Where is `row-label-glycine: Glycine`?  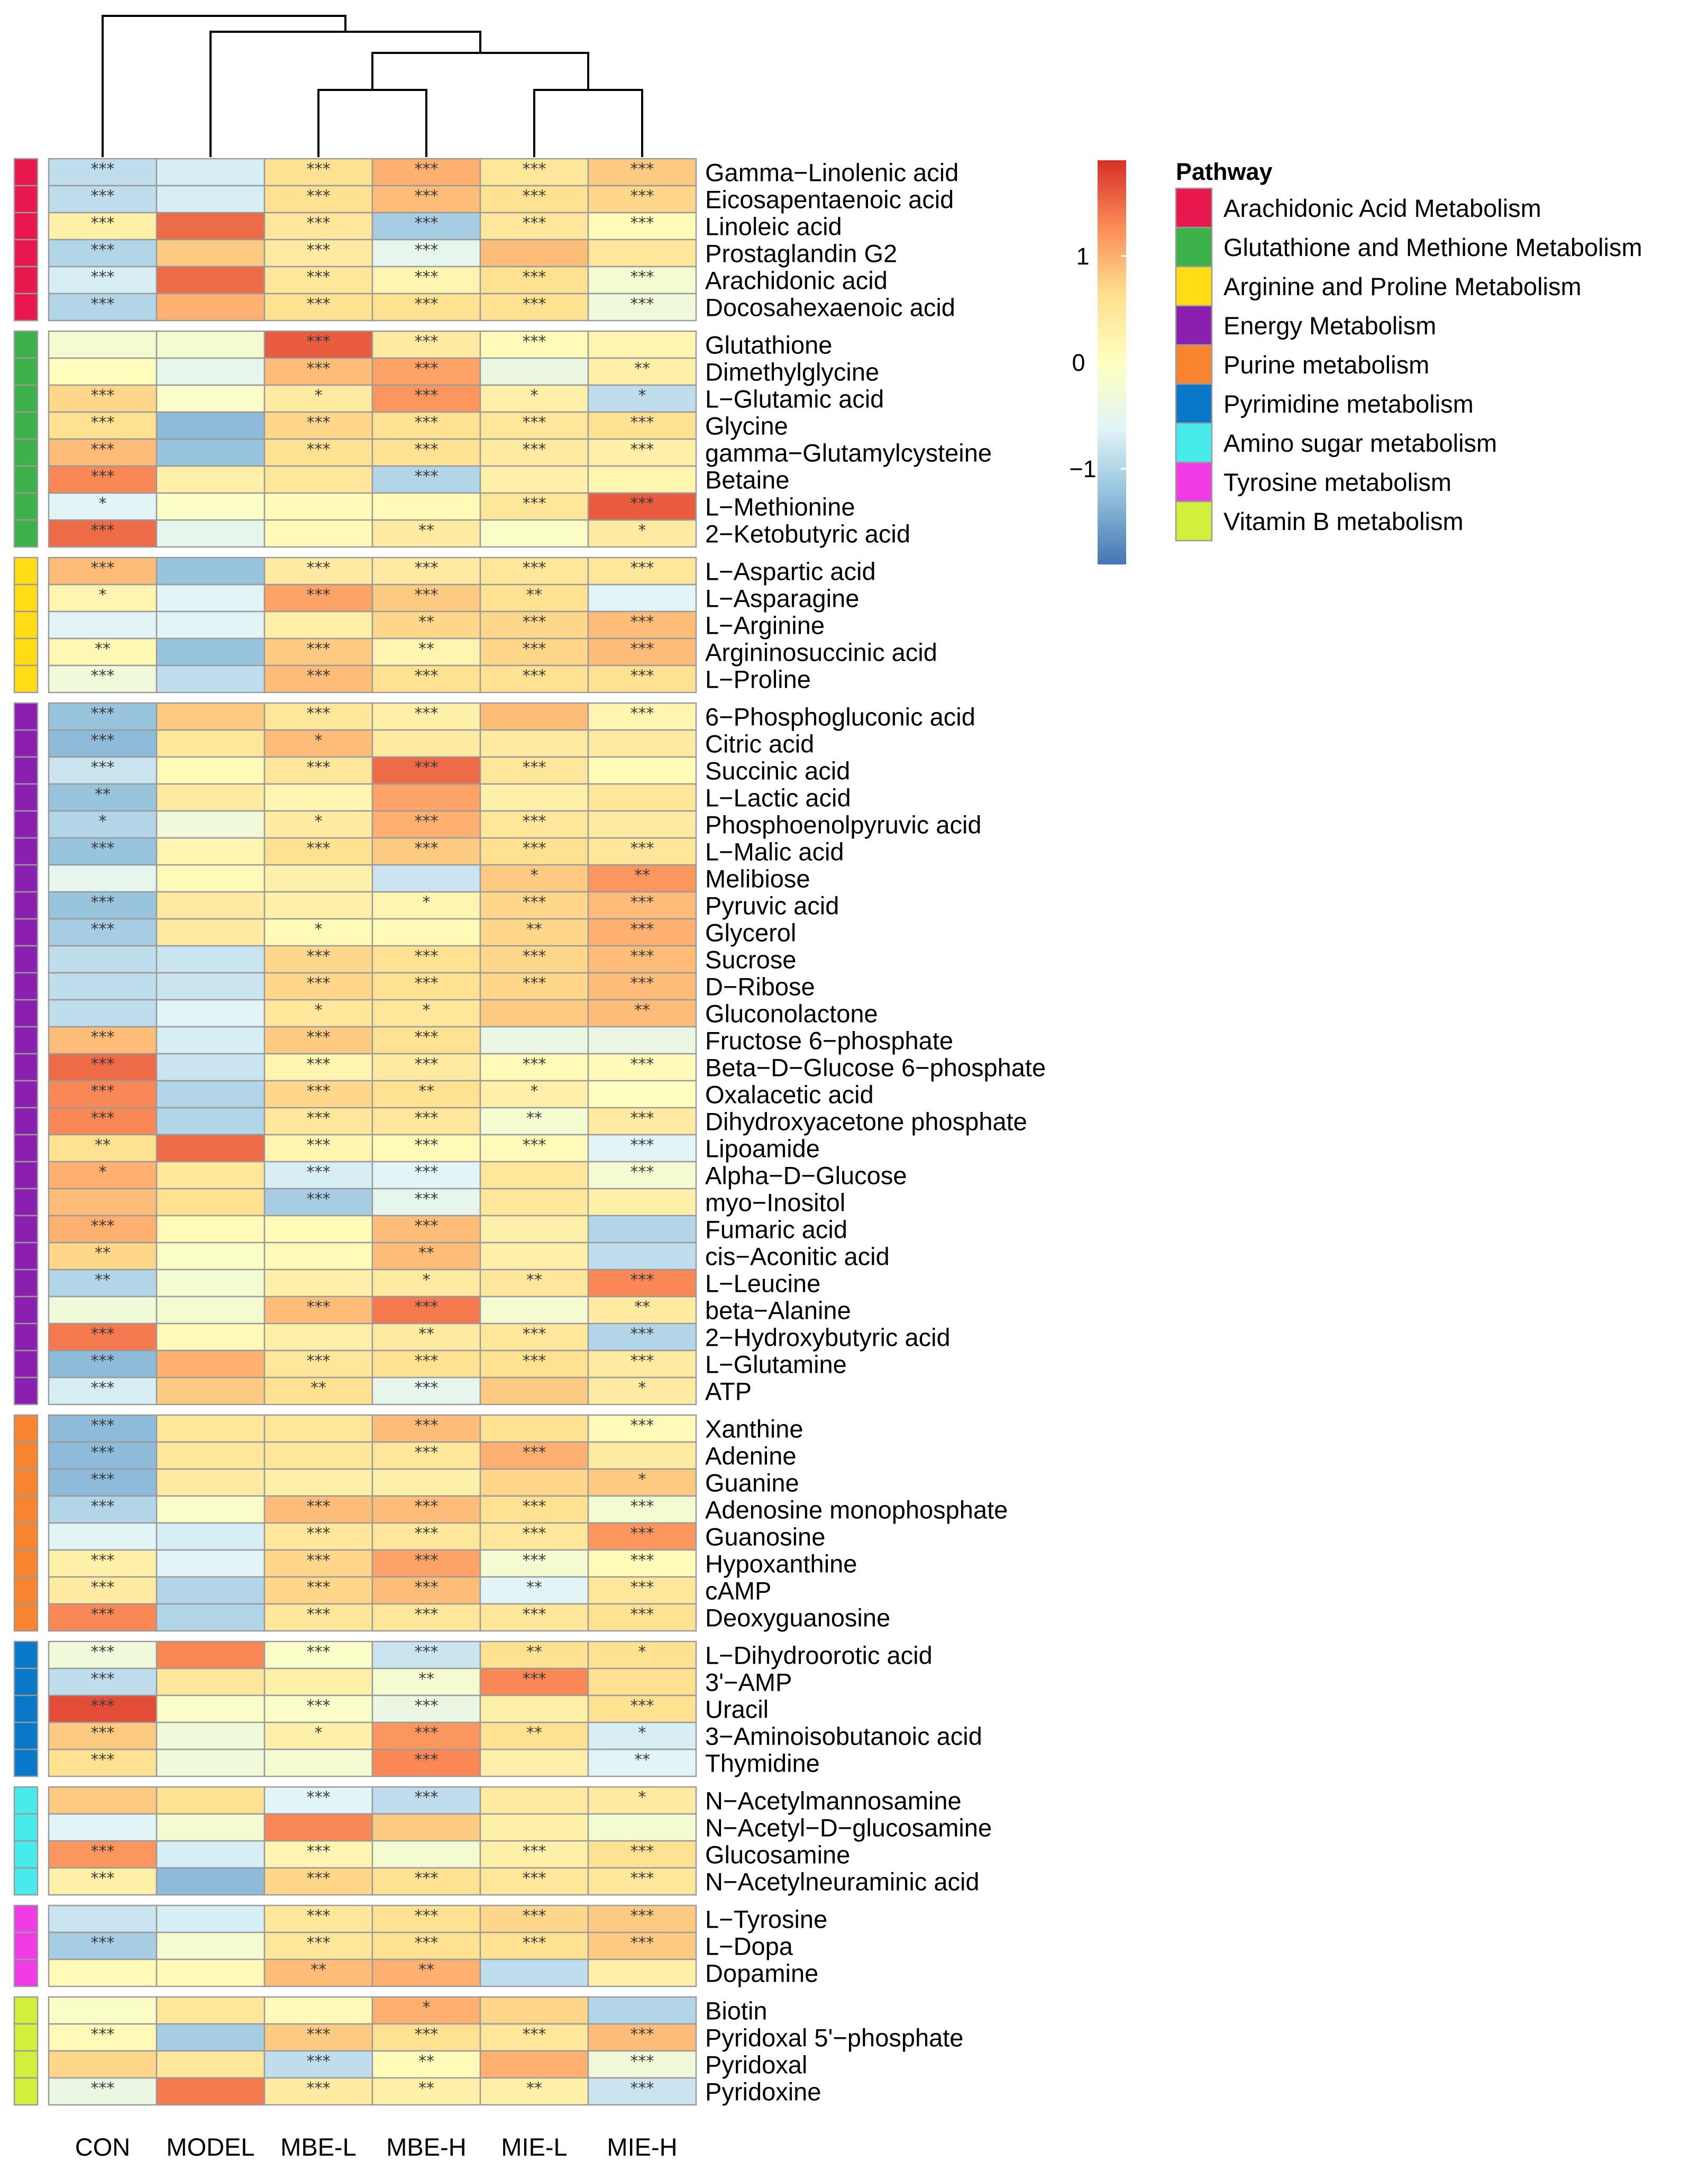 row-label-glycine: Glycine is located at coordinates (746, 426).